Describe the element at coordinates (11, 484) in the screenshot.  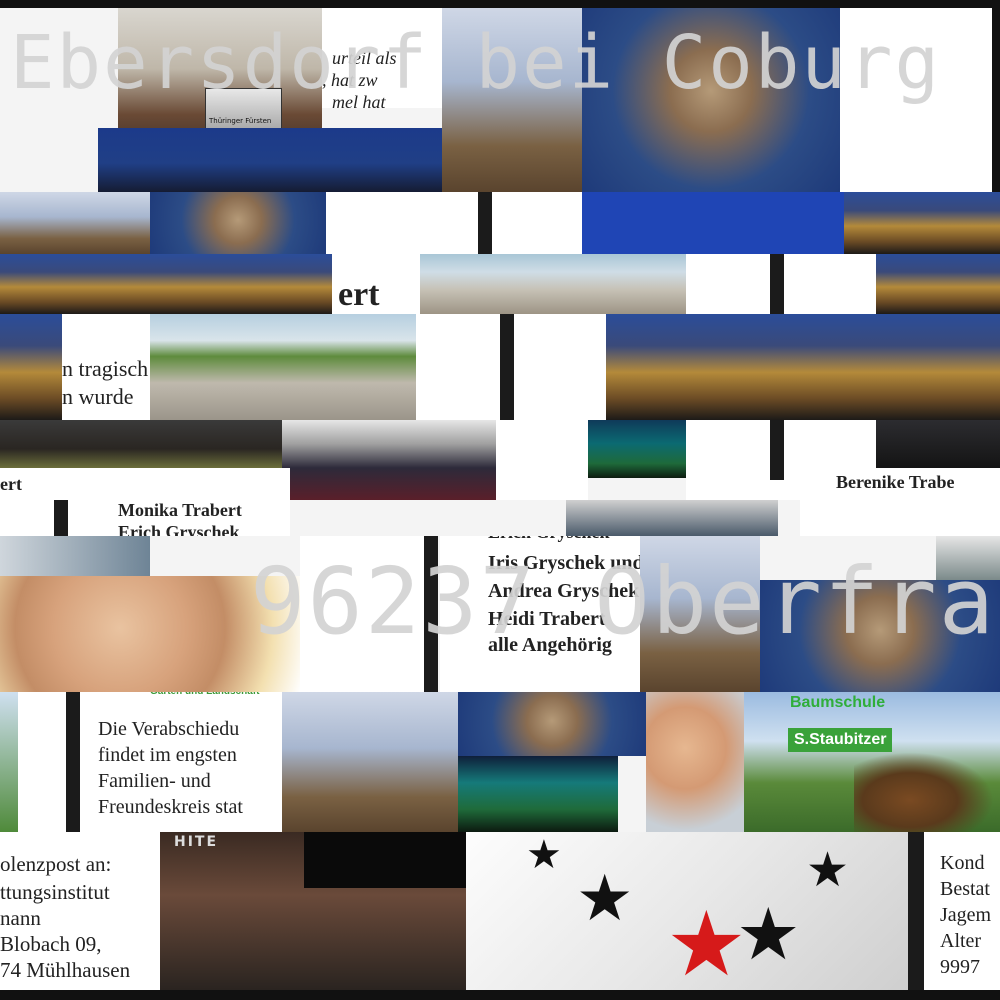
I see `fragment-left: ert` at that location.